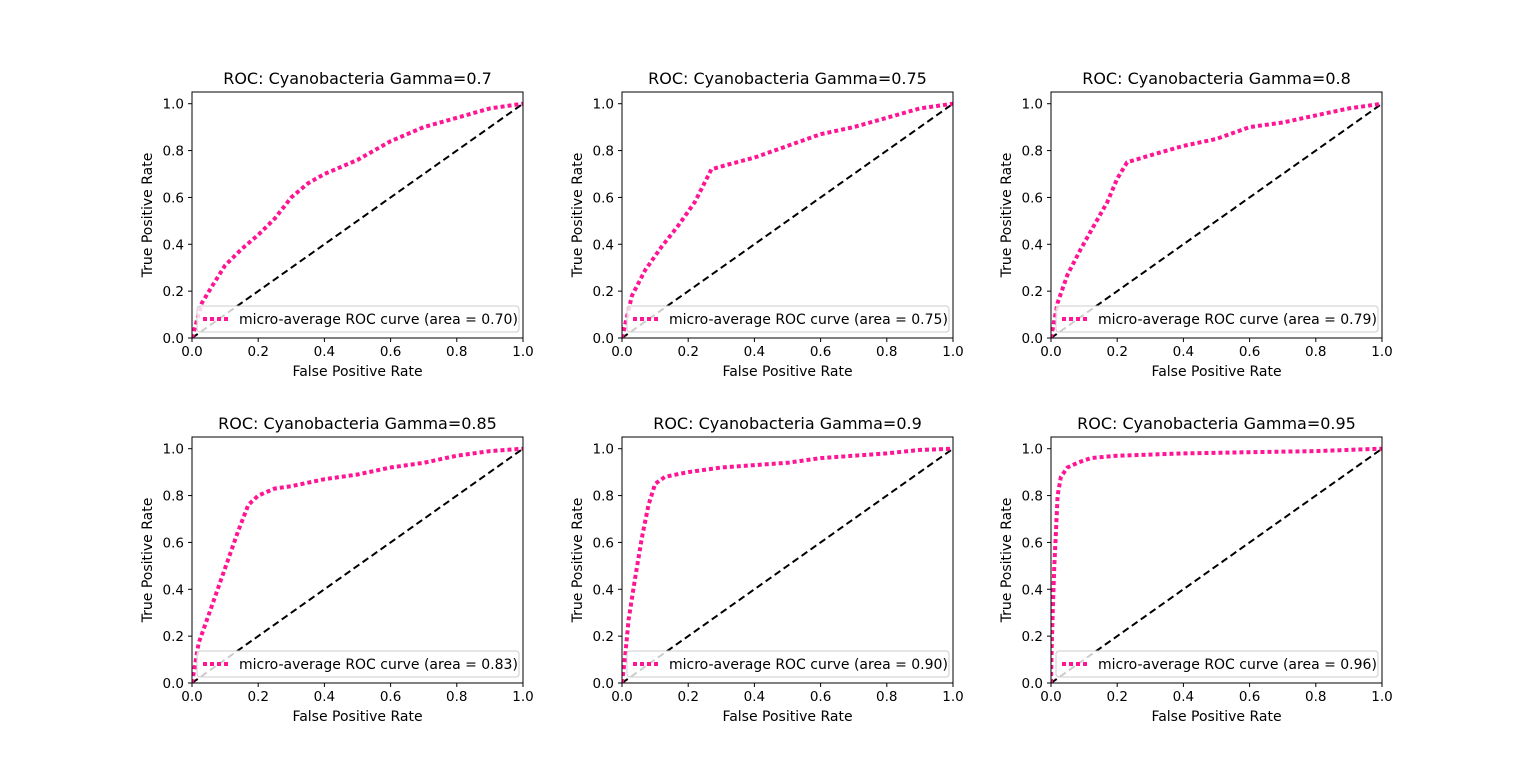 The width and height of the screenshot is (1536, 767). I want to click on legend-entry-label: micro-average ROC curve (area = 0.83), so click(378, 665).